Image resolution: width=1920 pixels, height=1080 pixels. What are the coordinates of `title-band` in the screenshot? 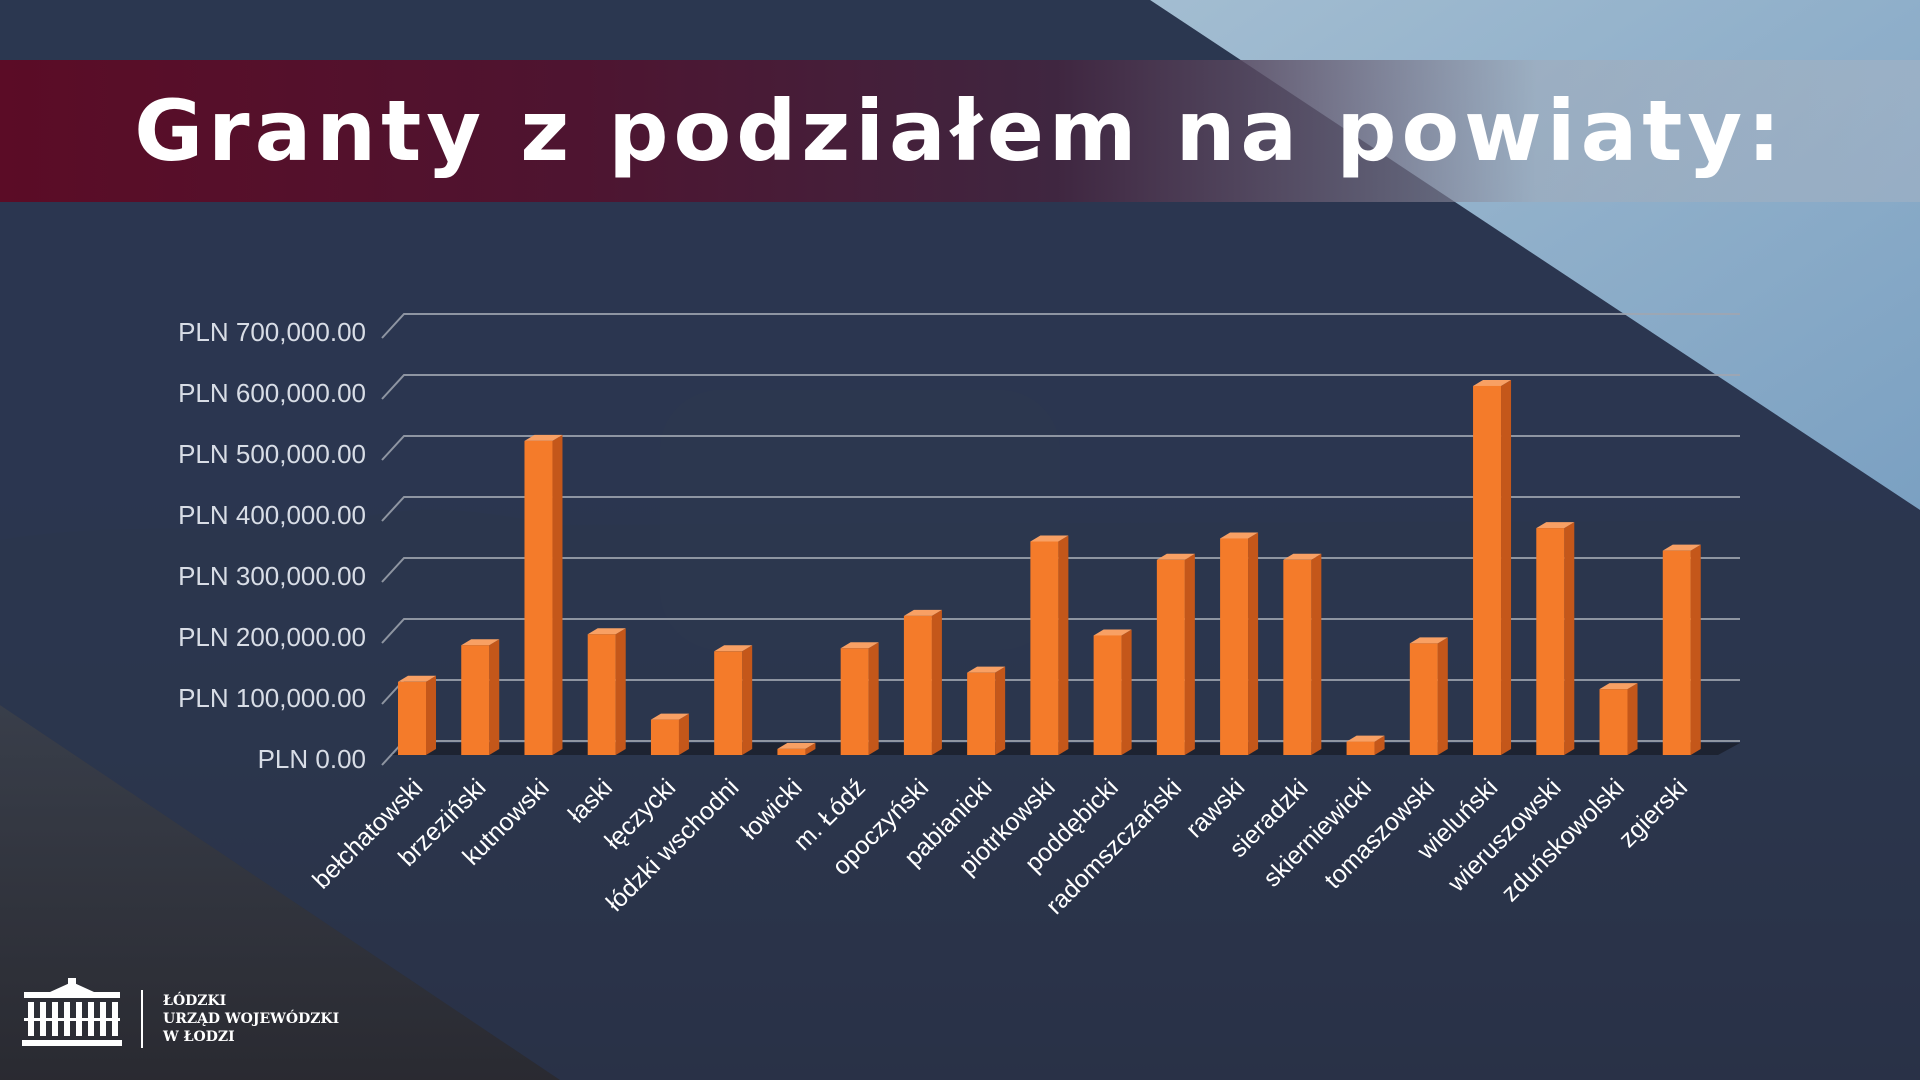 It's located at (960, 131).